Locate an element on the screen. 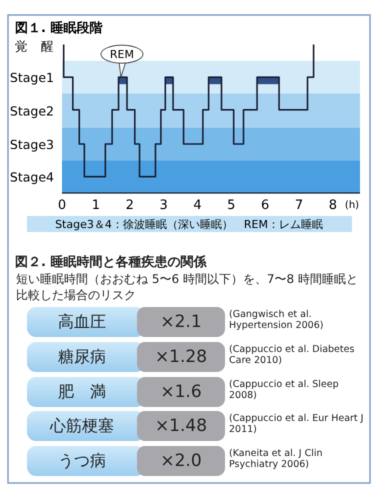  x-tick-label: 7 is located at coordinates (299, 205).